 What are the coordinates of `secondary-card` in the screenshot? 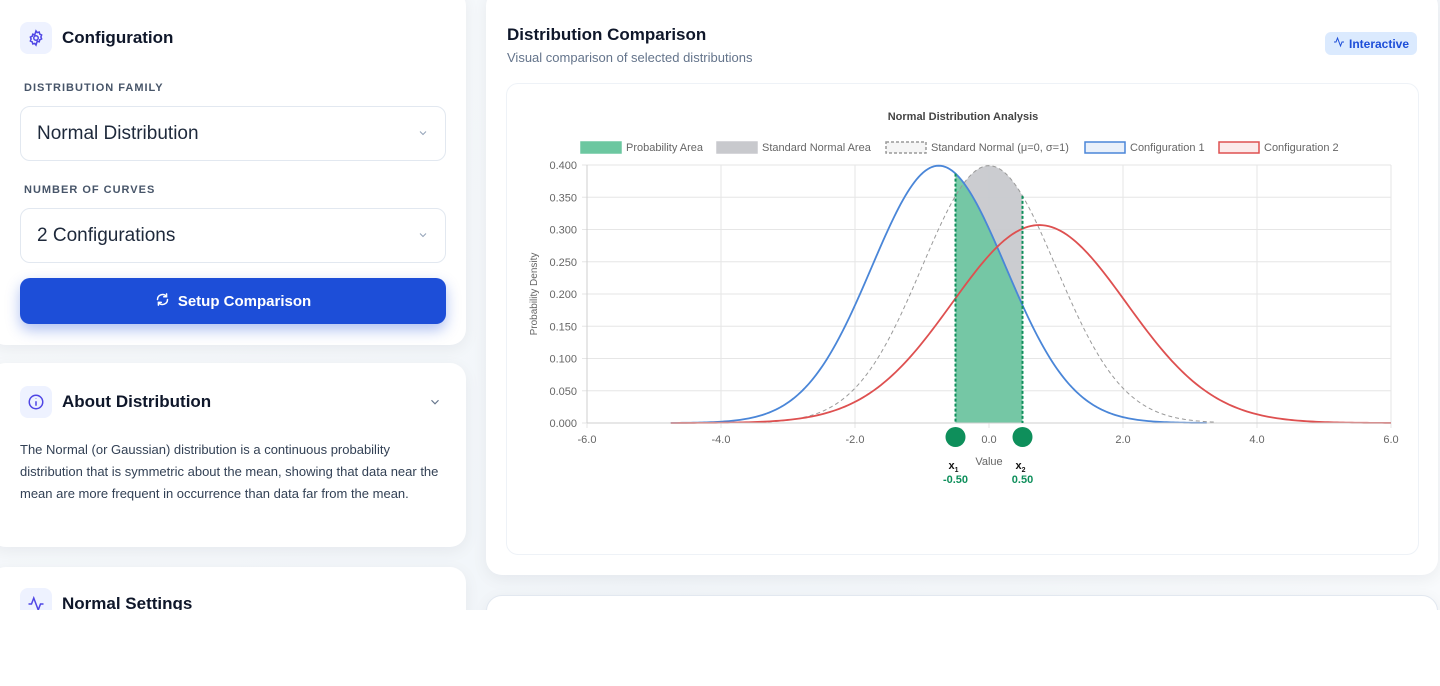 It's located at (962, 602).